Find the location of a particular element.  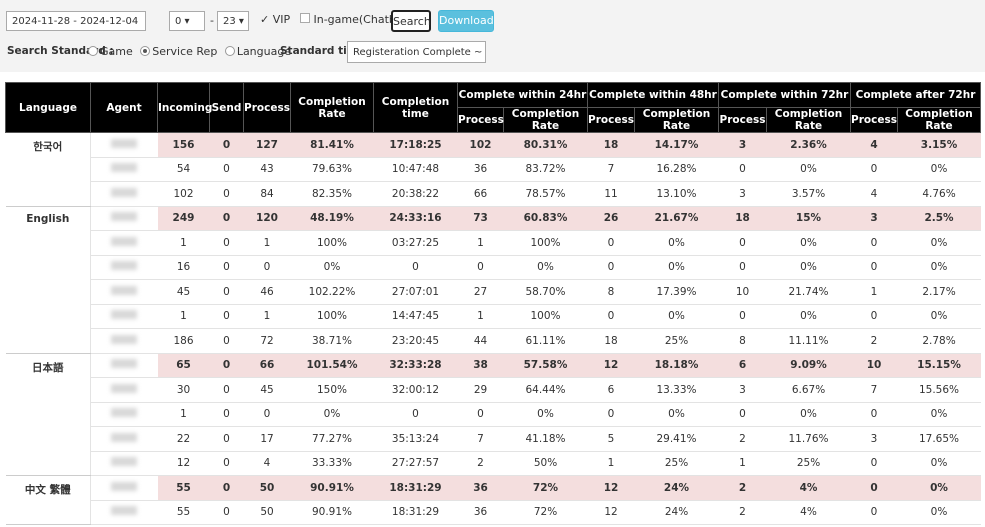

value-cell: 90.91% is located at coordinates (332, 488).